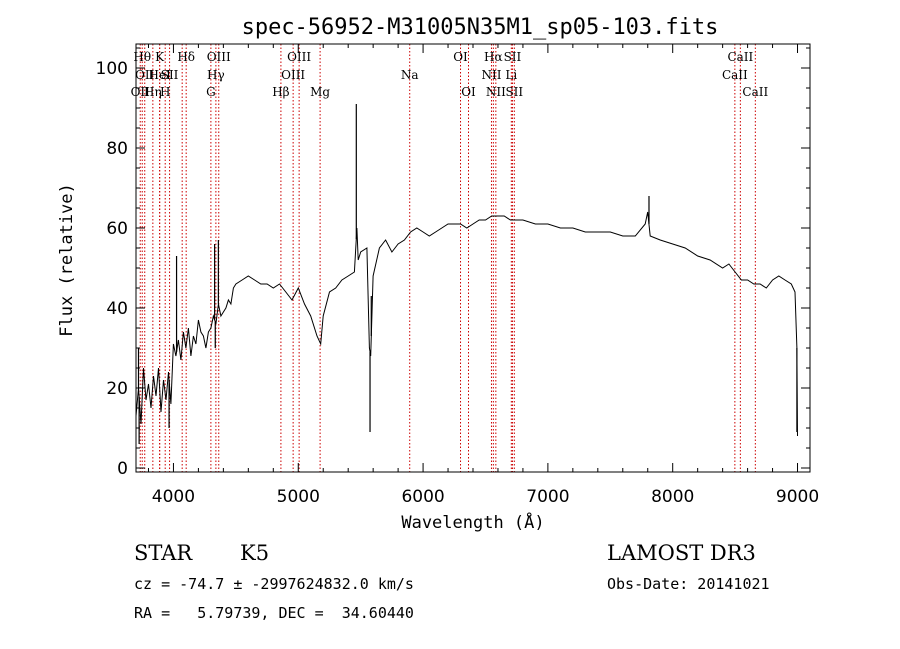  What do you see at coordinates (274, 584) in the screenshot?
I see `redshift-text: cz = -74.7 ± -2997624832.0 km/s` at bounding box center [274, 584].